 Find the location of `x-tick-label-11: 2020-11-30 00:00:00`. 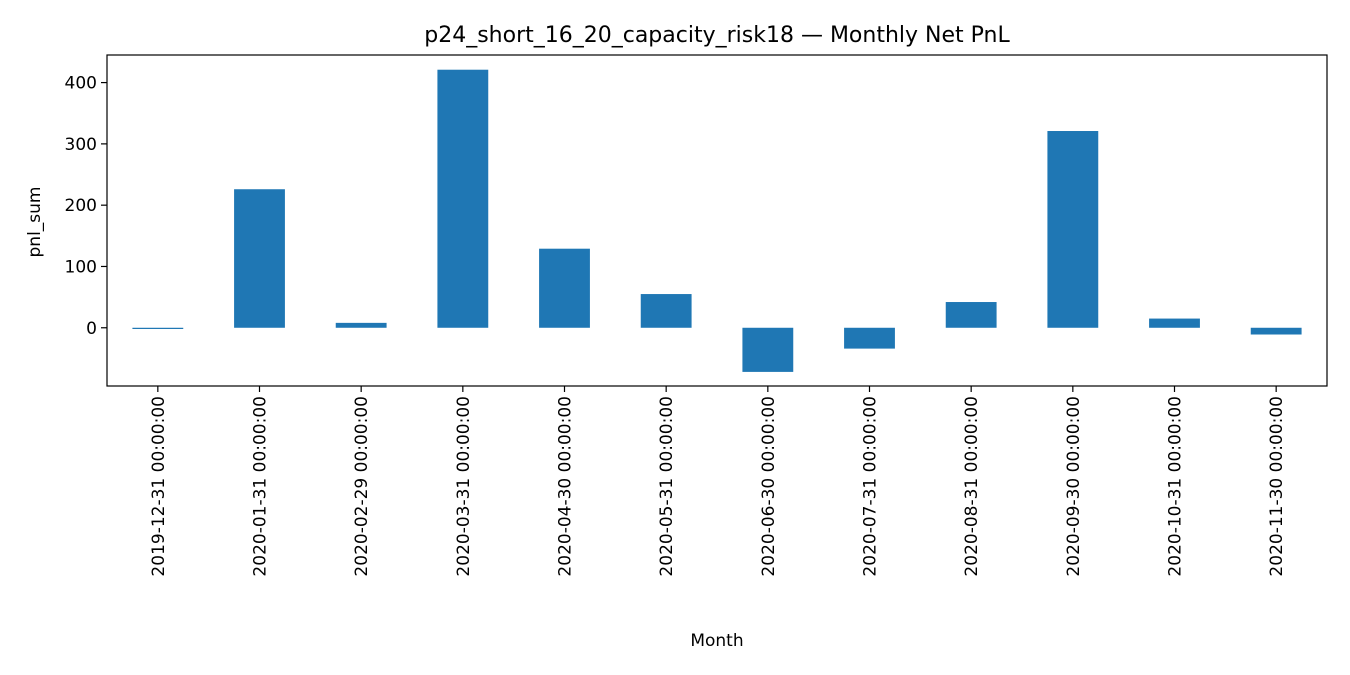

x-tick-label-11: 2020-11-30 00:00:00 is located at coordinates (1277, 486).